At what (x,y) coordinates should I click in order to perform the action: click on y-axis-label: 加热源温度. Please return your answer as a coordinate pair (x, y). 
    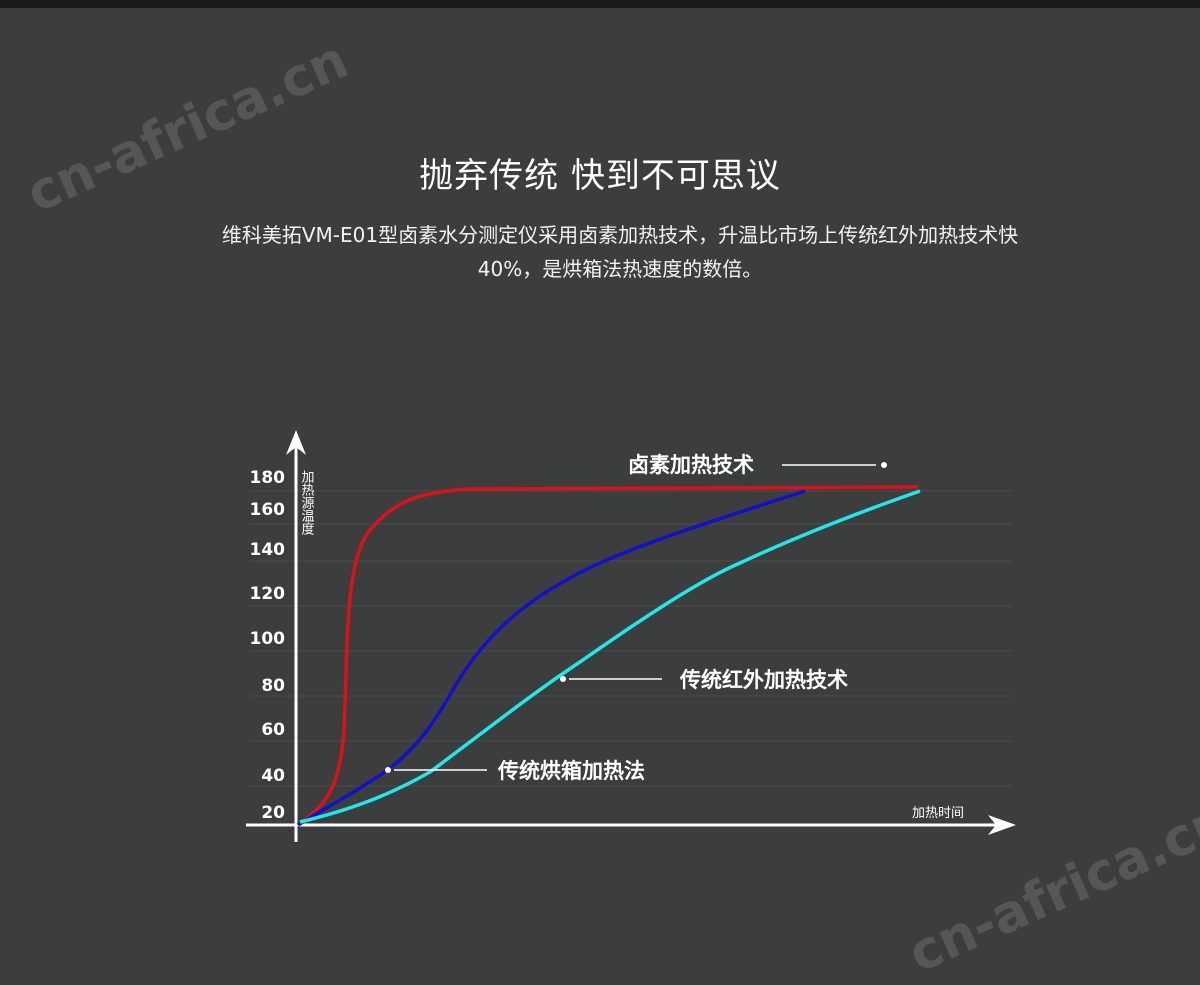
    Looking at the image, I should click on (307, 502).